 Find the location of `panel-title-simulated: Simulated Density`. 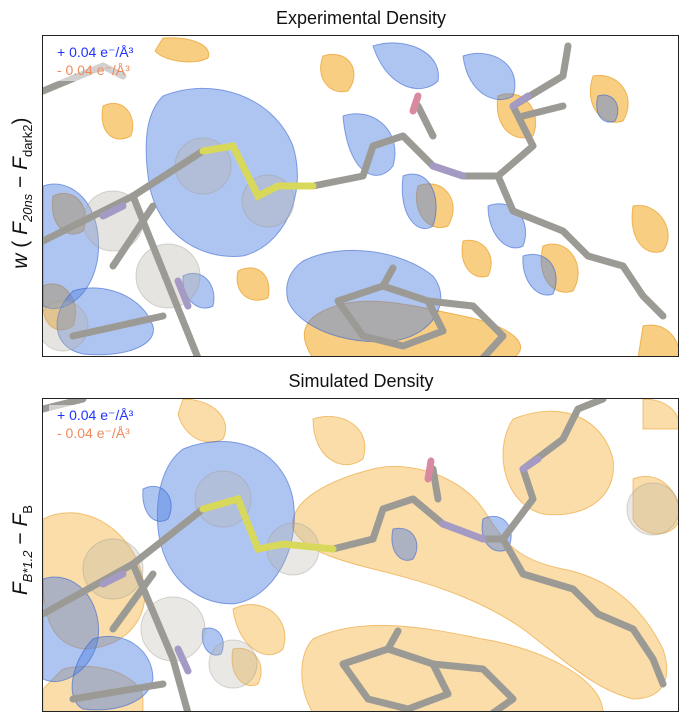

panel-title-simulated: Simulated Density is located at coordinates (361, 381).